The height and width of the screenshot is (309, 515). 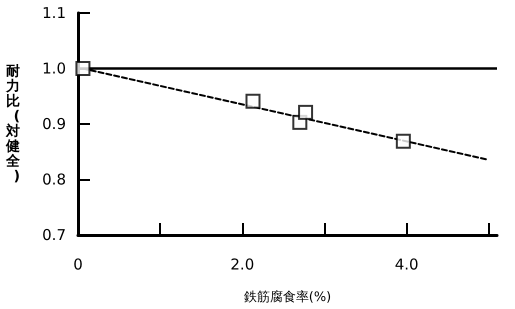 What do you see at coordinates (54, 235) in the screenshot?
I see `y-tick-label: 0.7` at bounding box center [54, 235].